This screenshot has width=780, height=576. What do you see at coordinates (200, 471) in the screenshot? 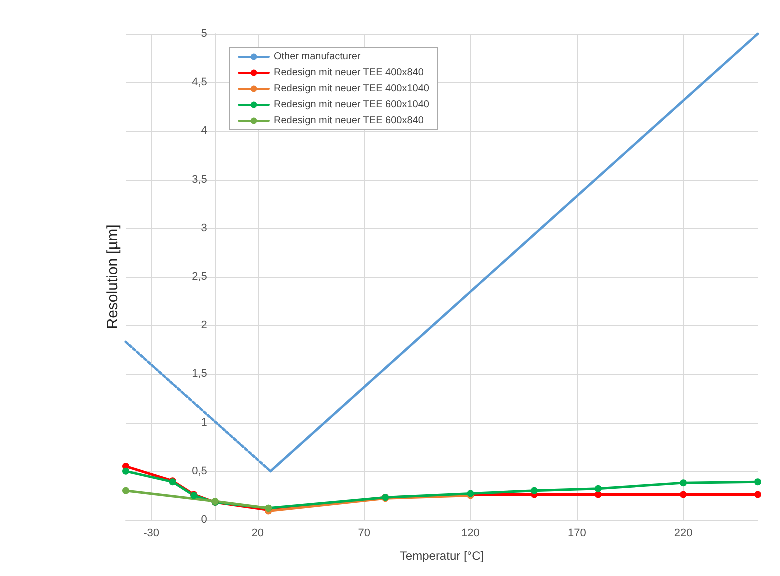
I see `y-tick-label: 0,5` at bounding box center [200, 471].